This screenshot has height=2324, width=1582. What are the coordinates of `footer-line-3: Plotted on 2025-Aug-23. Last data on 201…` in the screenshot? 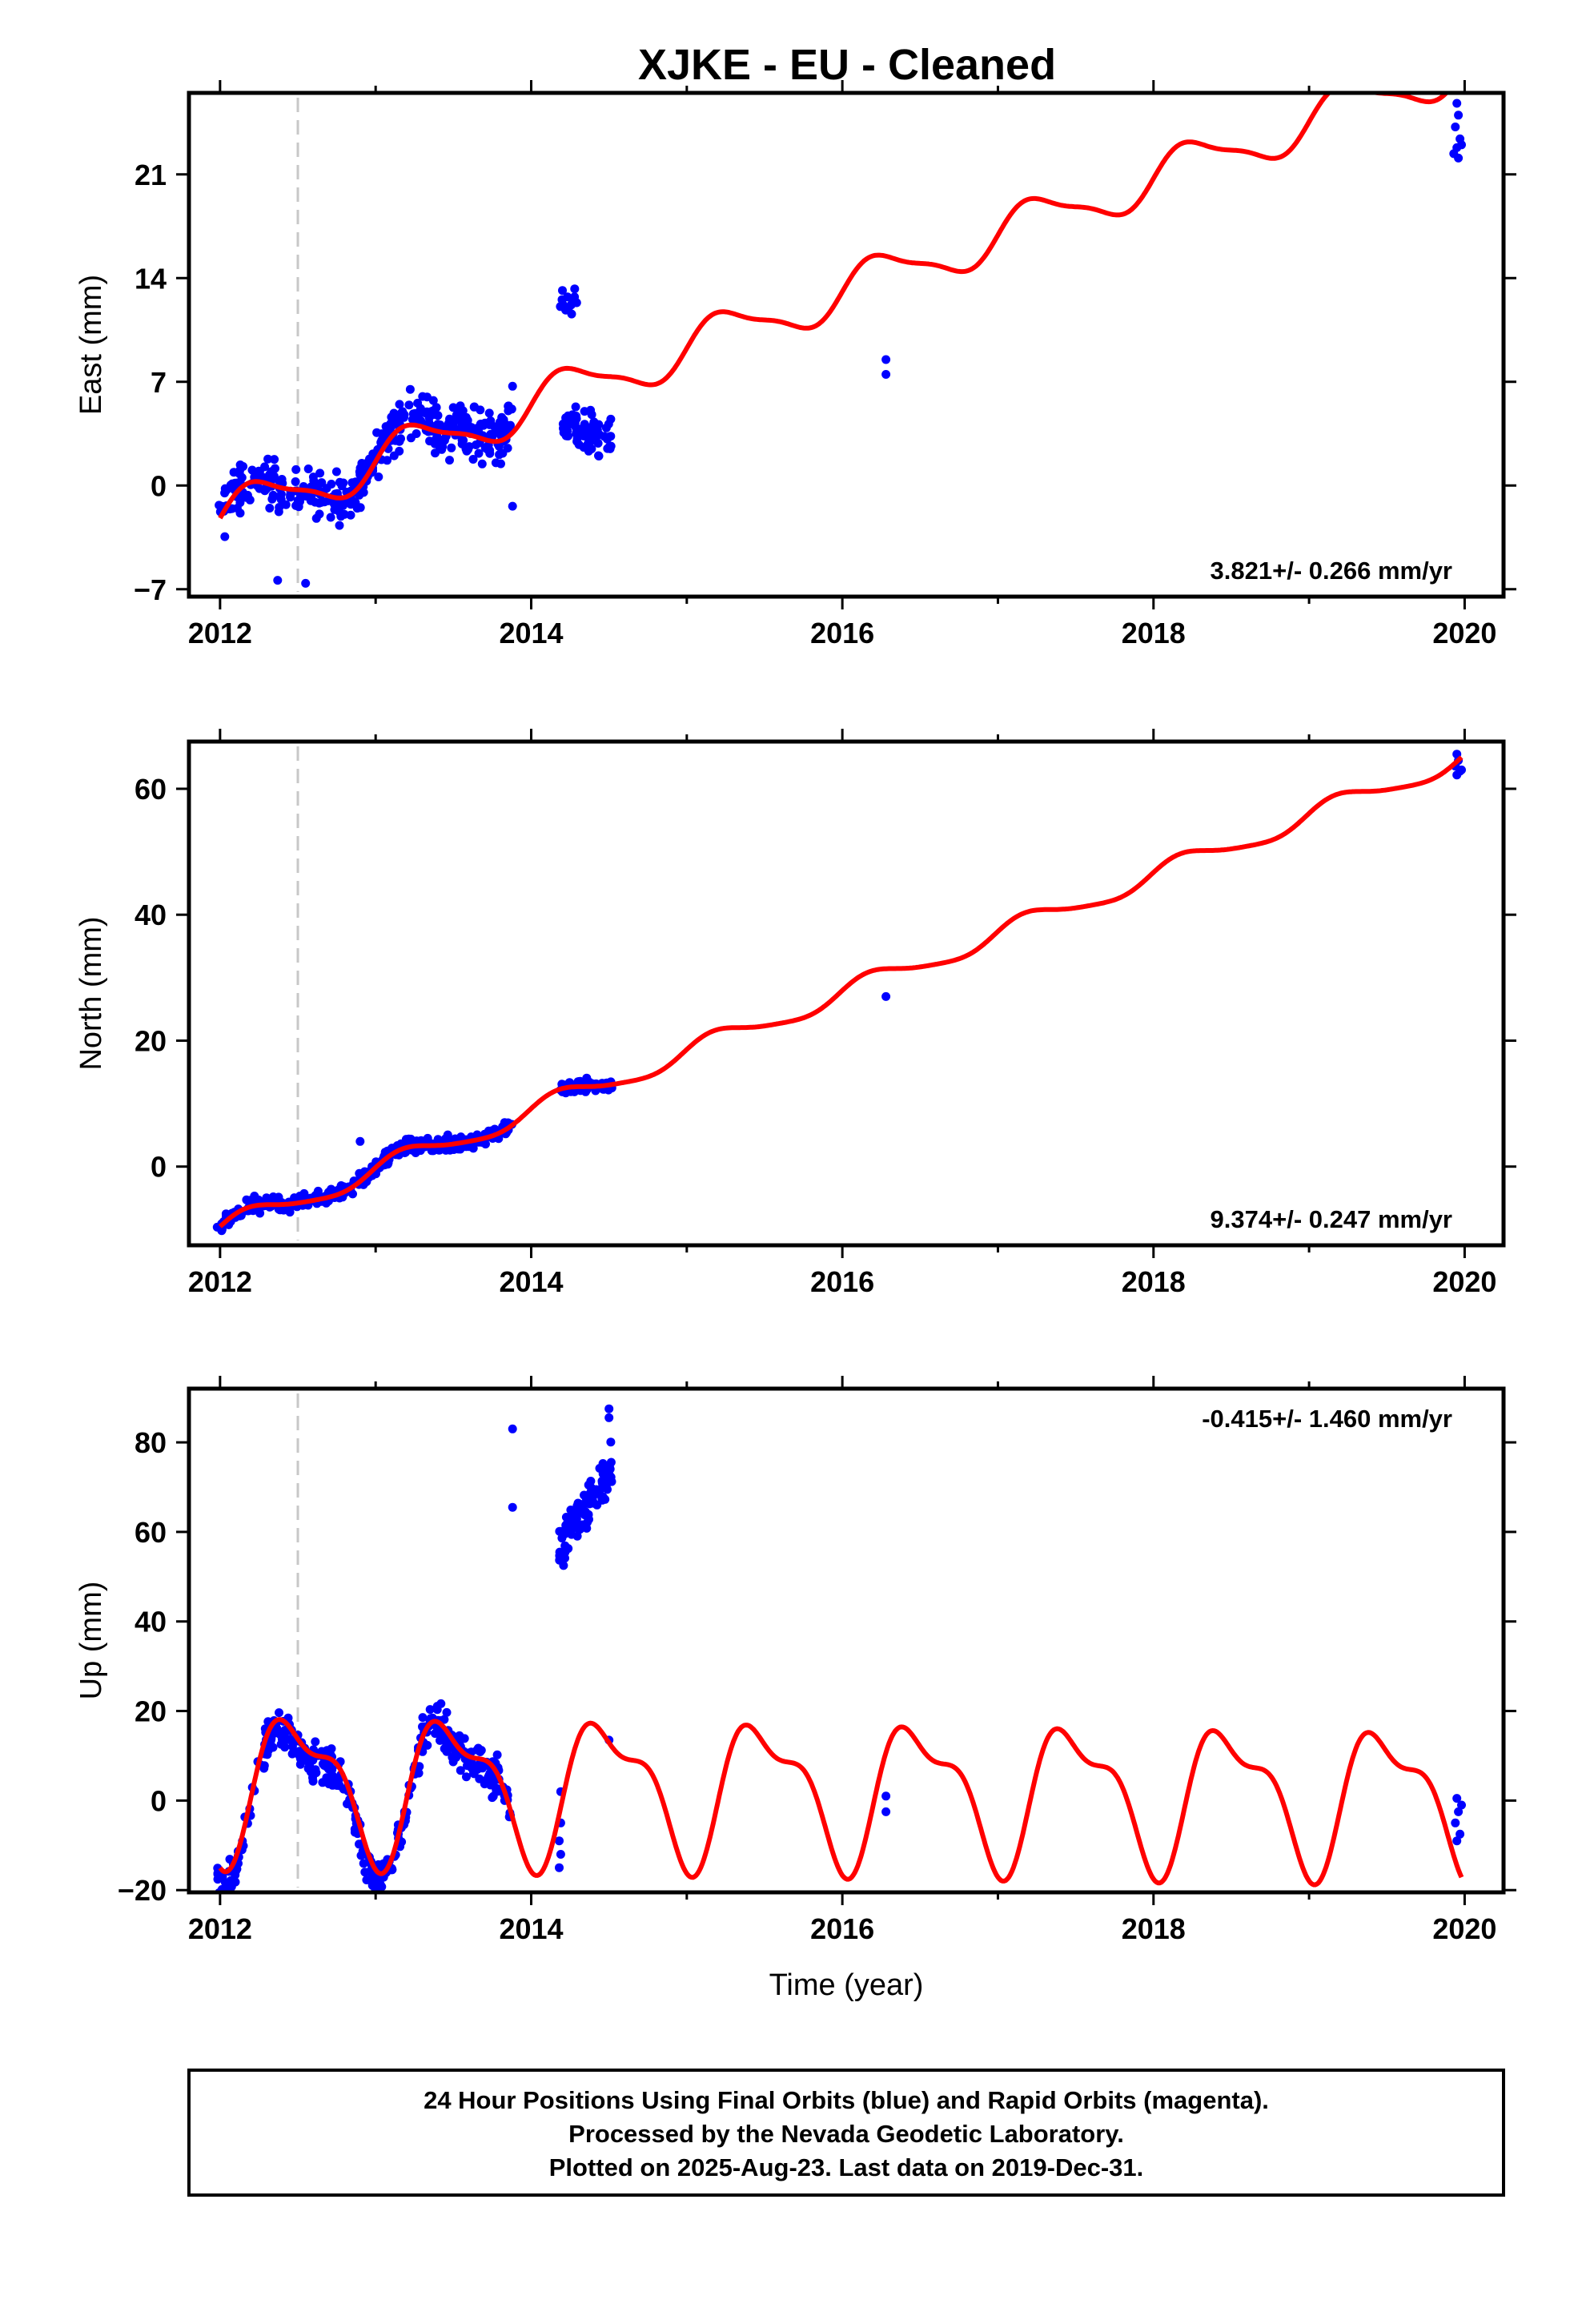 It's located at (847, 2167).